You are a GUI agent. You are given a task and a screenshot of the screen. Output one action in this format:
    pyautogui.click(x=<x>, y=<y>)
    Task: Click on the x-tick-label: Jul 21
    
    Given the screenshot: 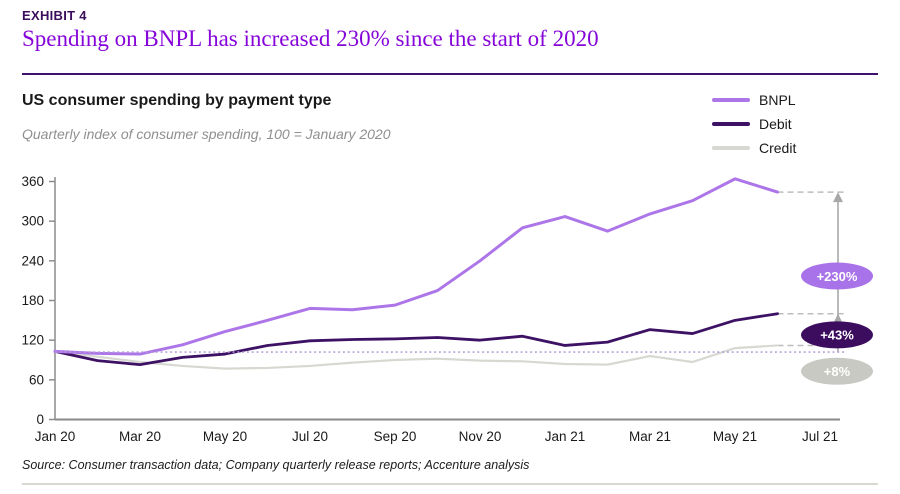 What is the action you would take?
    pyautogui.click(x=820, y=436)
    